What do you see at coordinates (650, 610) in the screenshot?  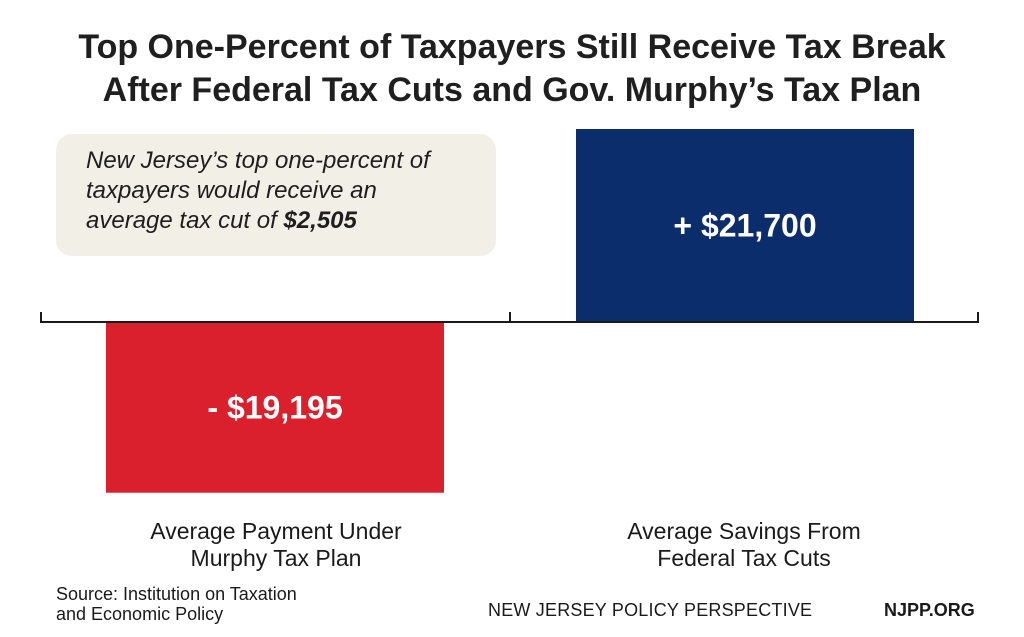 I see `org-name: NEW JERSEY POLICY PERSPECTIVE` at bounding box center [650, 610].